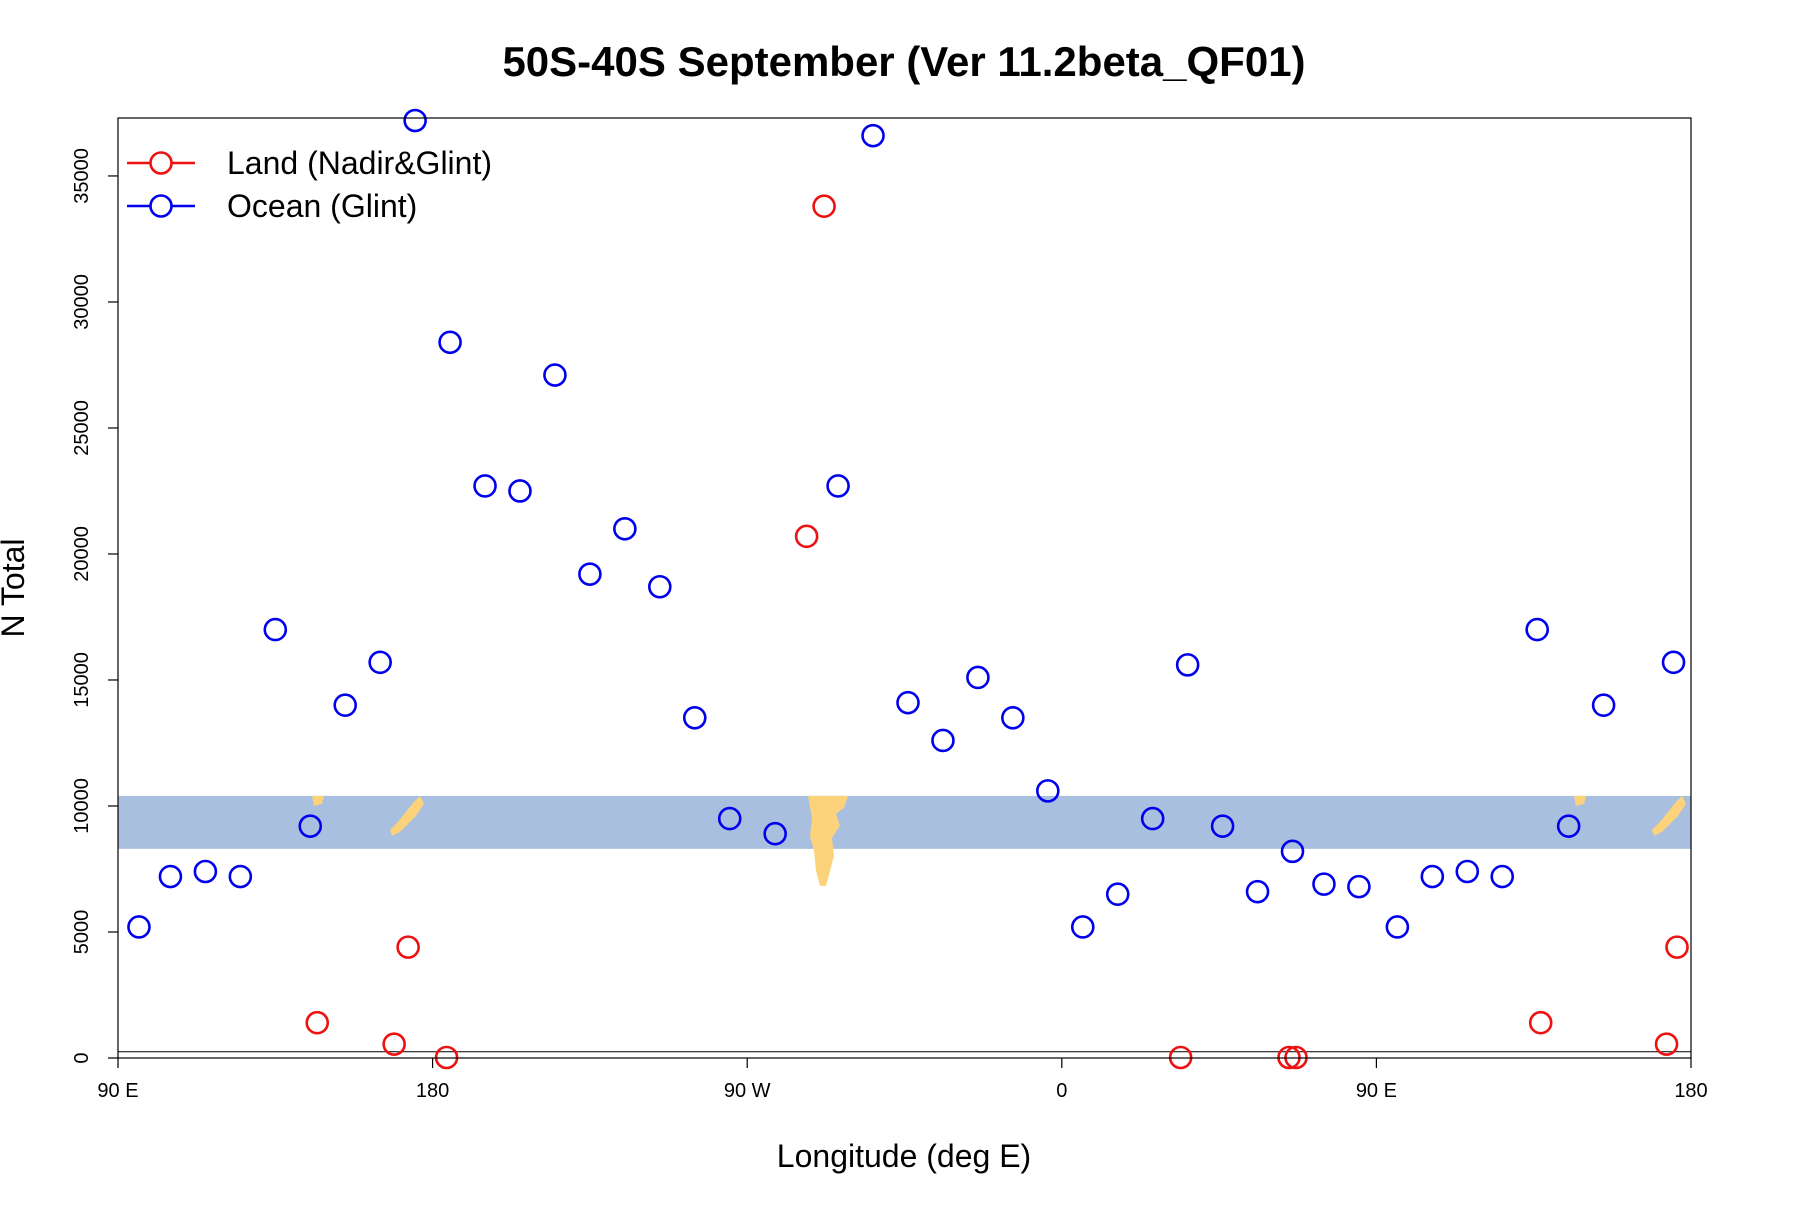 Image resolution: width=1800 pixels, height=1205 pixels. I want to click on y-axis: 0 5000 10000 15000 20000 25000 30000 35000, so click(94, 606).